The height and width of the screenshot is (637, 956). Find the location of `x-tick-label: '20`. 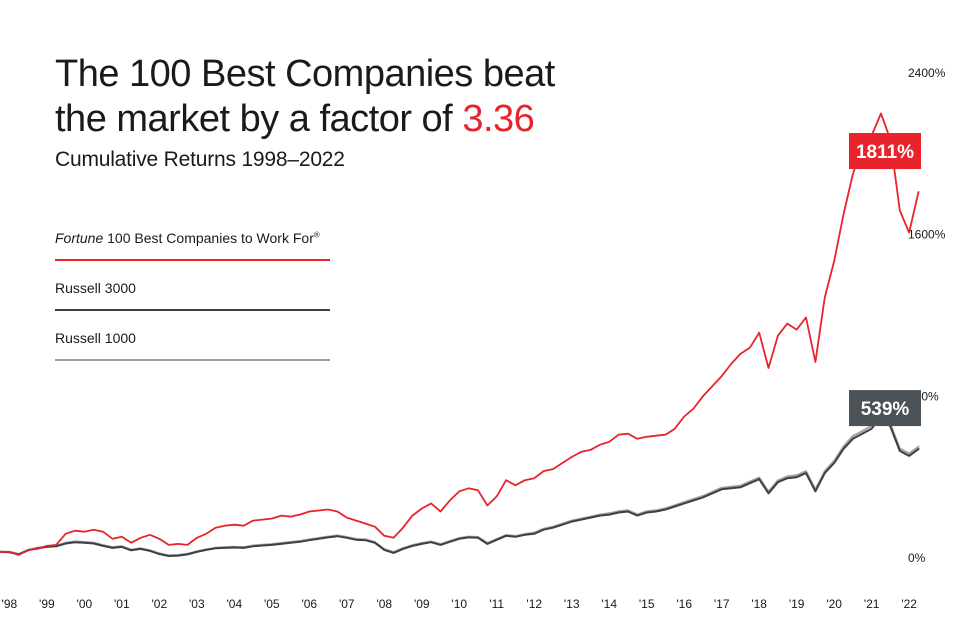

x-tick-label: '20 is located at coordinates (834, 604).